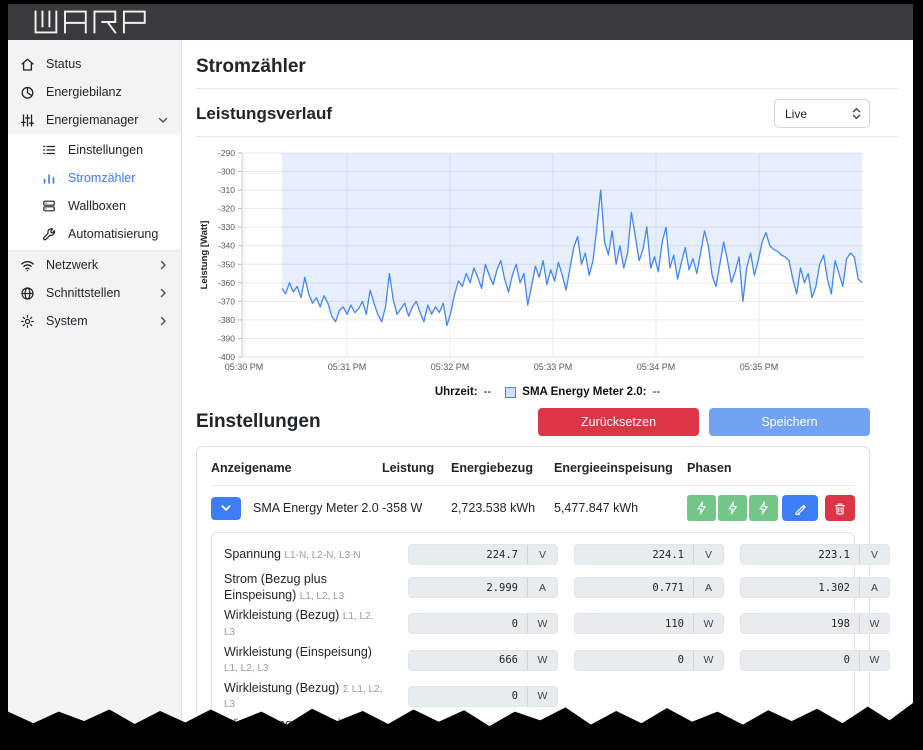 This screenshot has height=750, width=923. I want to click on svg-text: -290, so click(226, 153).